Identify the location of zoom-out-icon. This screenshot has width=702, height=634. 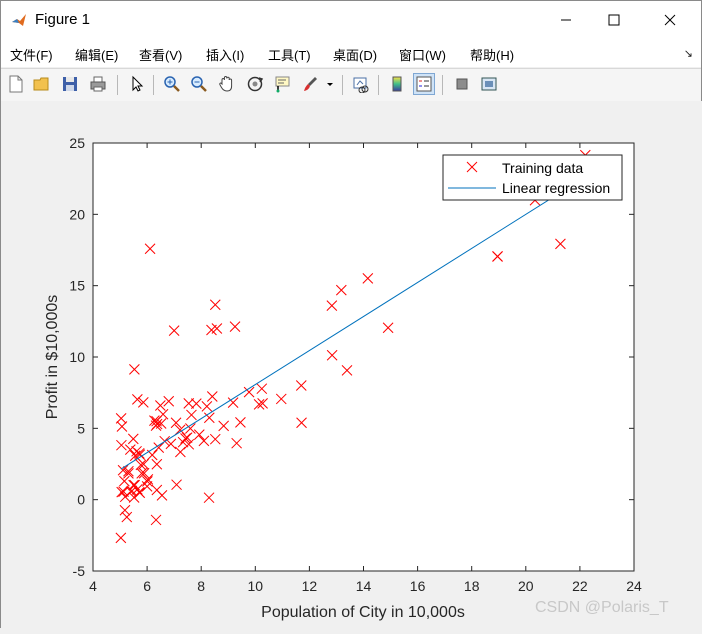
(199, 84).